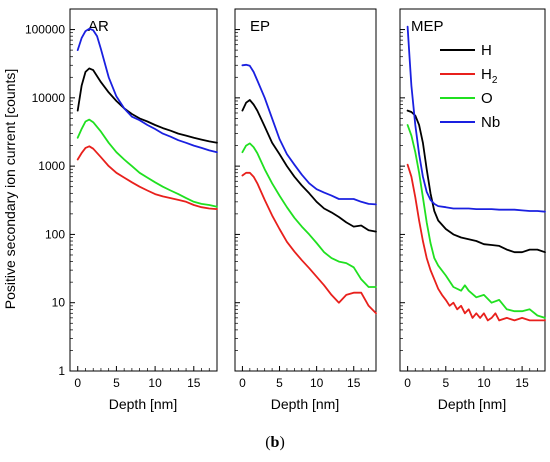 The height and width of the screenshot is (462, 550). Describe the element at coordinates (427, 26) in the screenshot. I see `panel-title: MEP` at that location.